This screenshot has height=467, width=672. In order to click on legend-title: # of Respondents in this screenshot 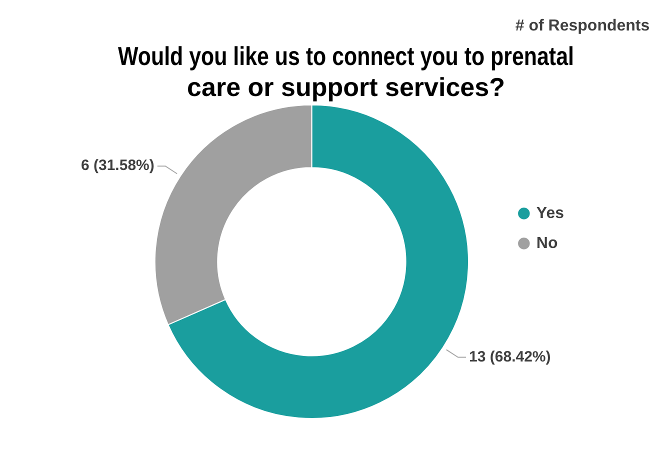, I will do `click(582, 25)`.